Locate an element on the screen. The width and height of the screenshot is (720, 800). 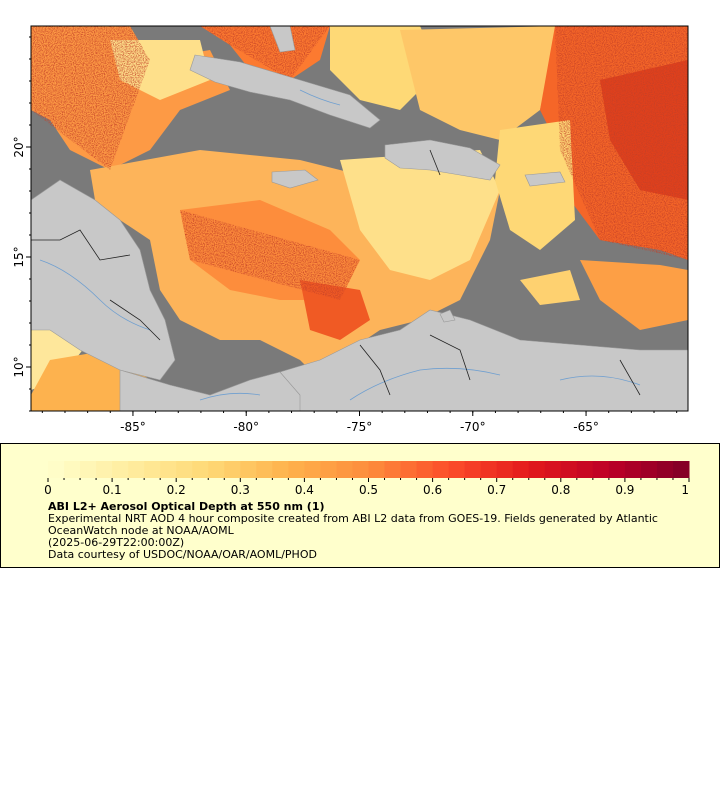
y-tick-label: 15° is located at coordinates (19, 256).